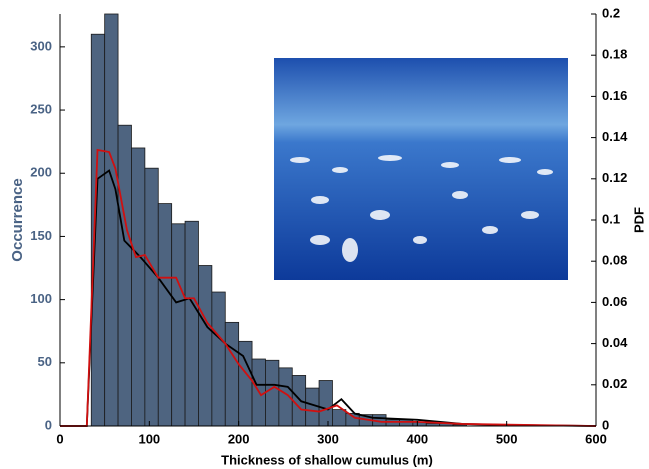 This screenshot has width=649, height=469. I want to click on y-tick-label: 200, so click(41, 172).